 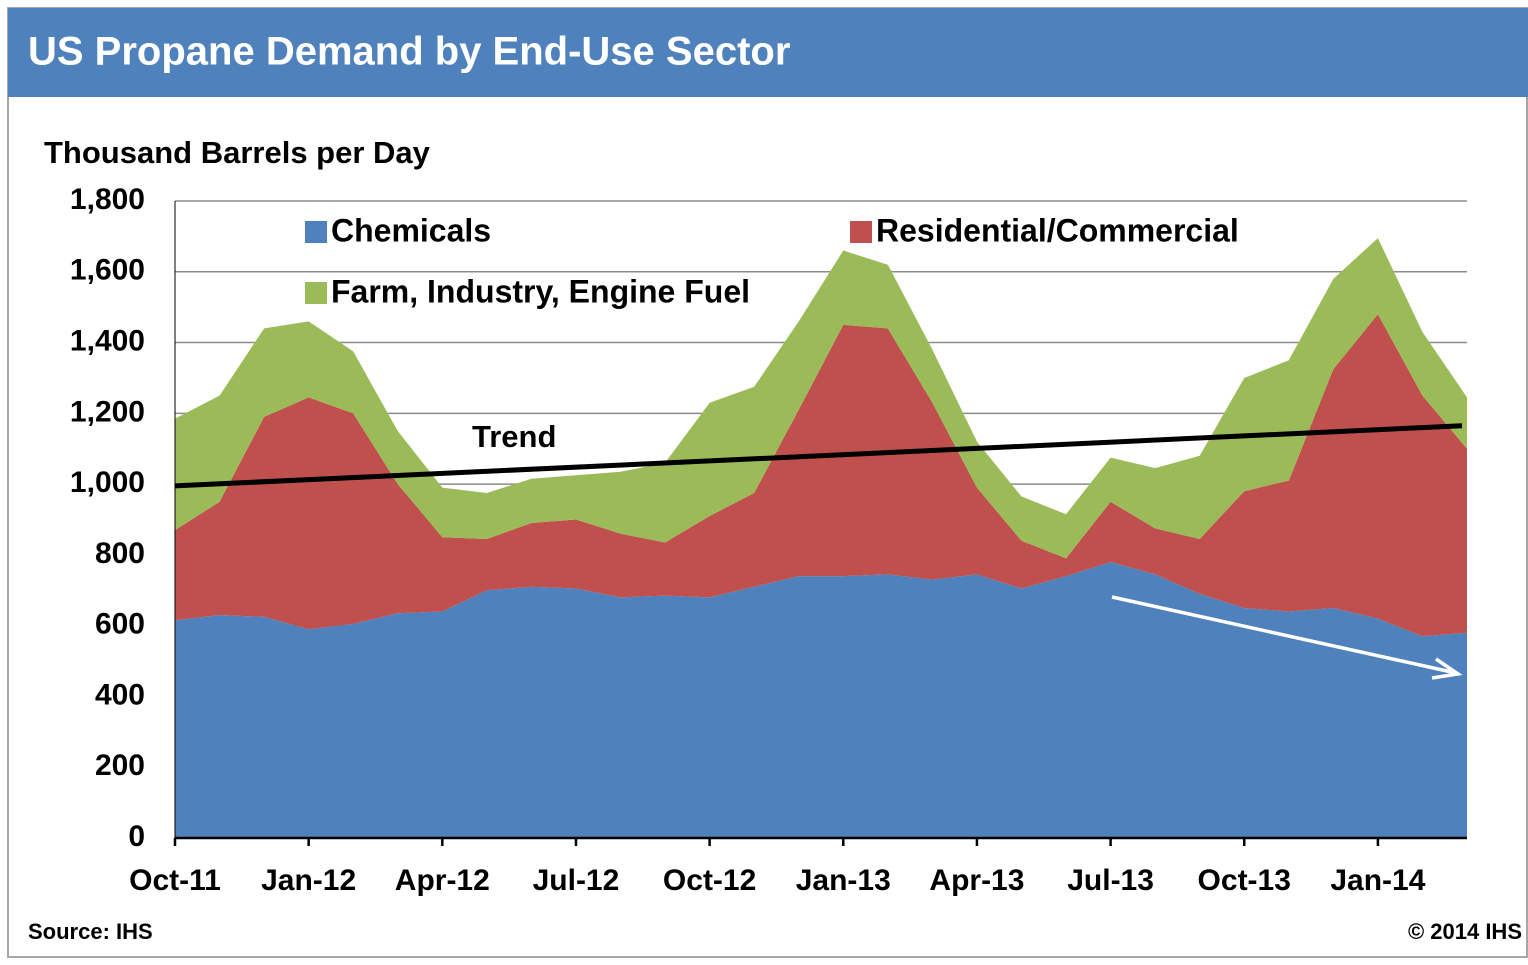 I want to click on x-tick-label: Apr-12, so click(x=442, y=880).